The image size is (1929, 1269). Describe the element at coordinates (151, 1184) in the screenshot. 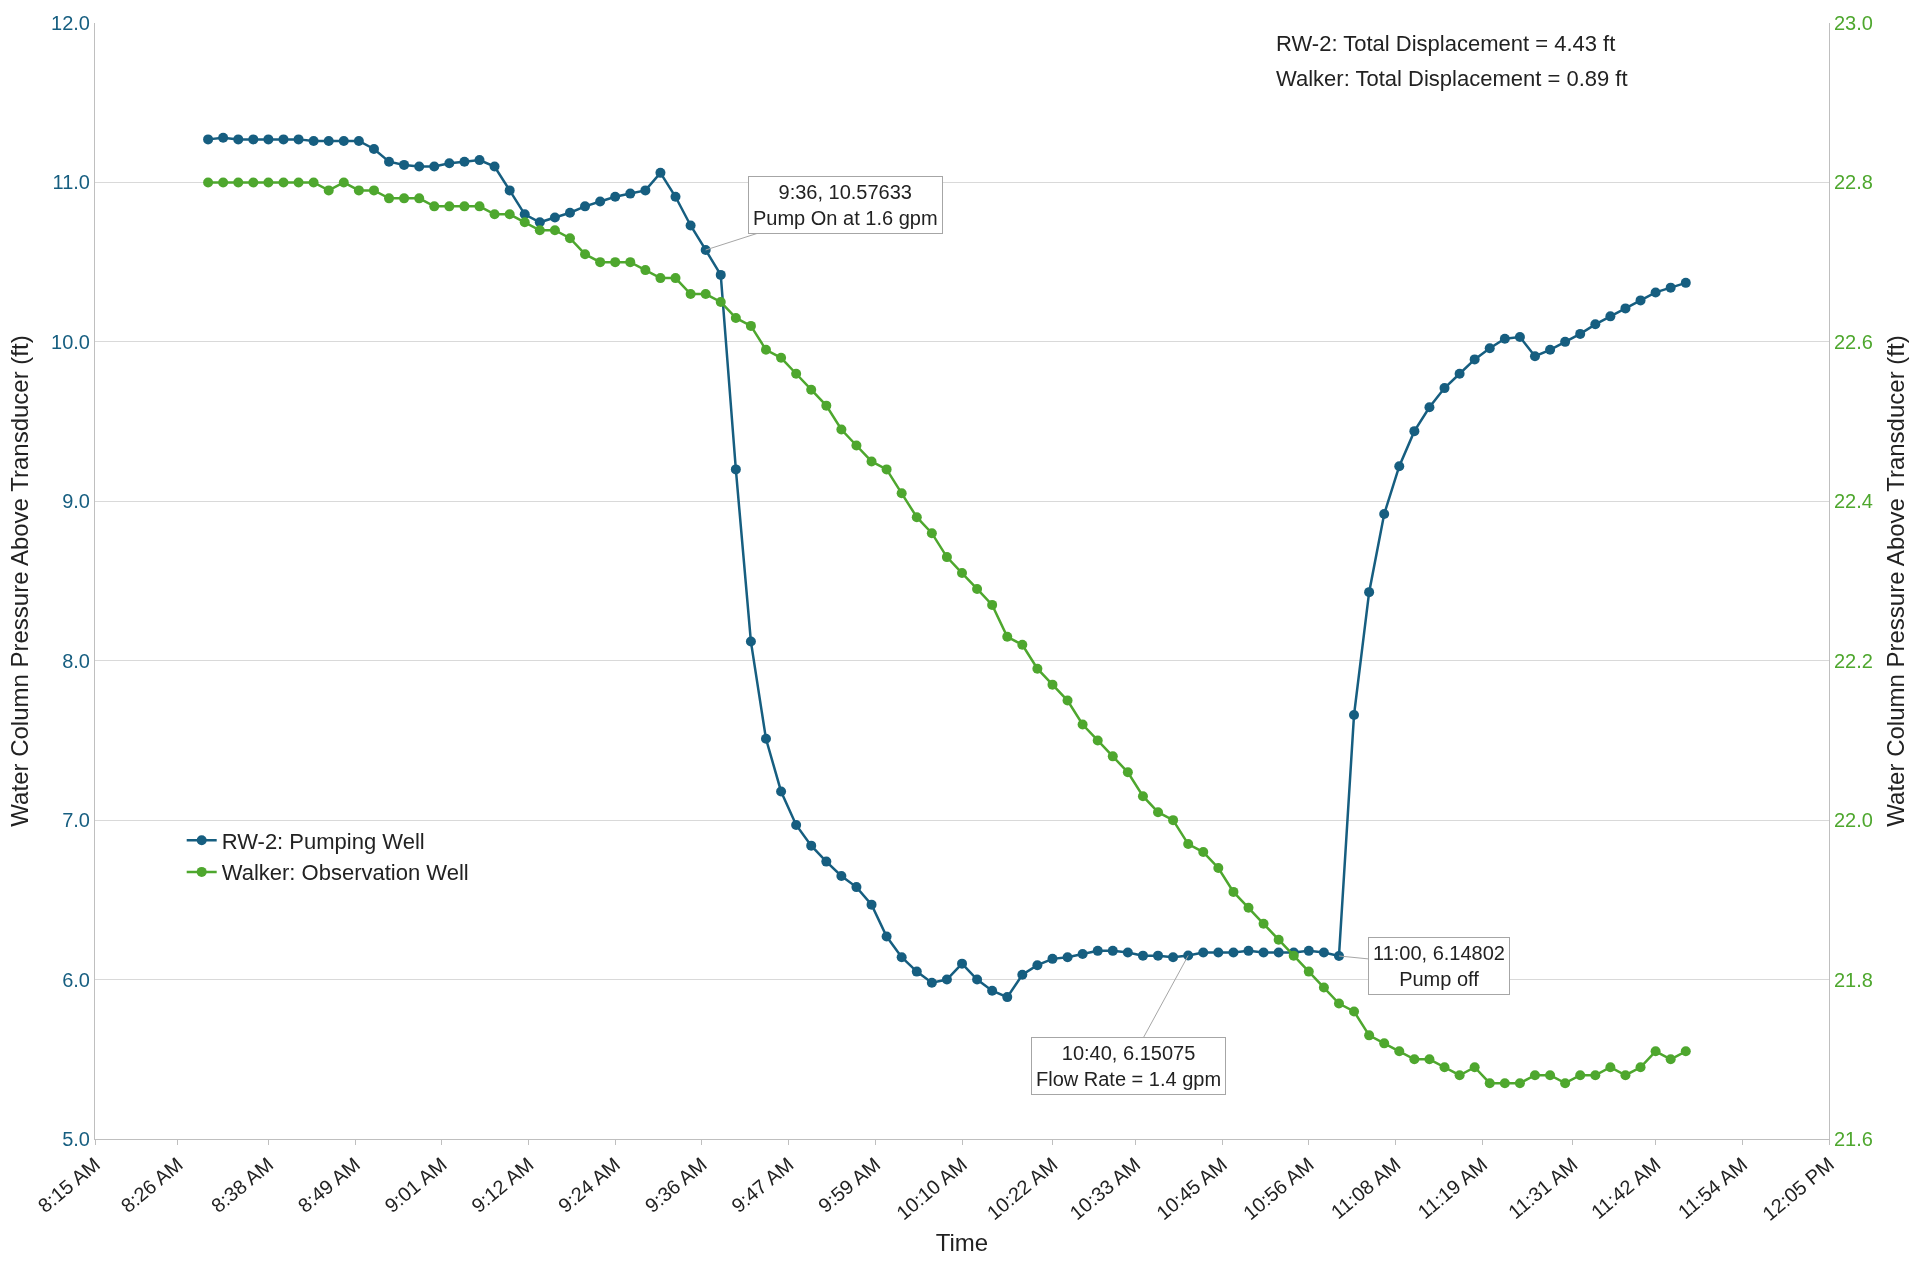

I see `x-tick-label: 8:26 AM` at that location.